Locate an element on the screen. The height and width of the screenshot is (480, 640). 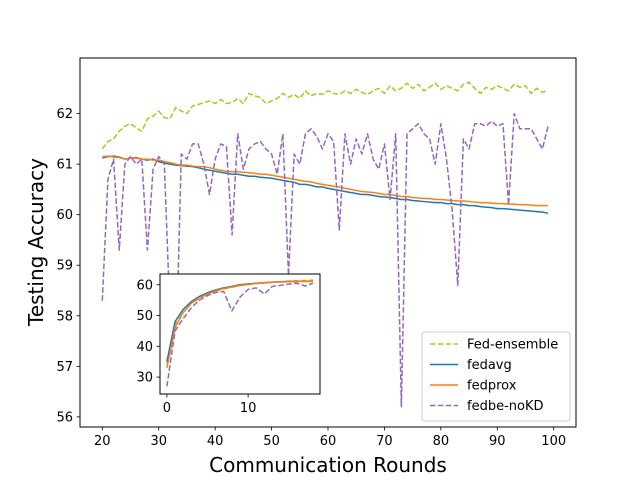
inset-plot: 0 10 30 40 50 60 is located at coordinates (228, 344).